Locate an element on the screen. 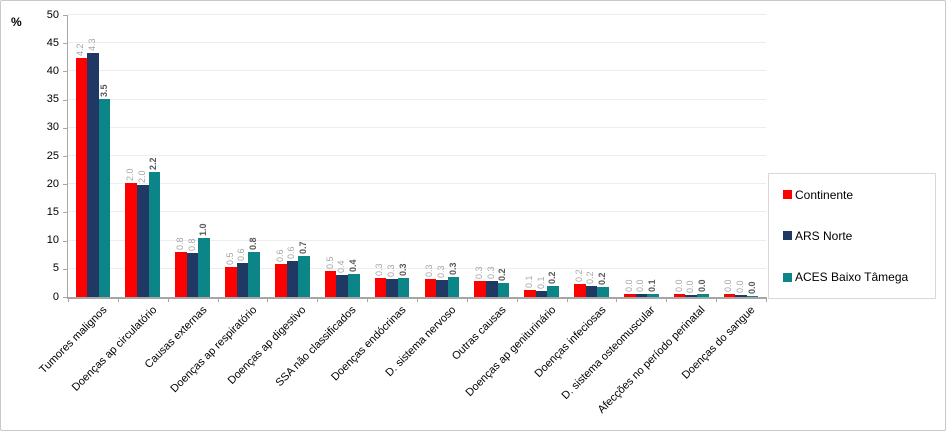 The image size is (946, 431). y-axis-tick-label: 15 is located at coordinates (52, 211).